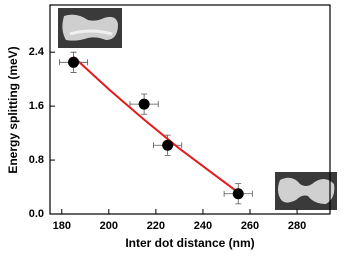 This screenshot has height=266, width=354. I want to click on y-axis-label: Energy splitting (meV), so click(13, 109).